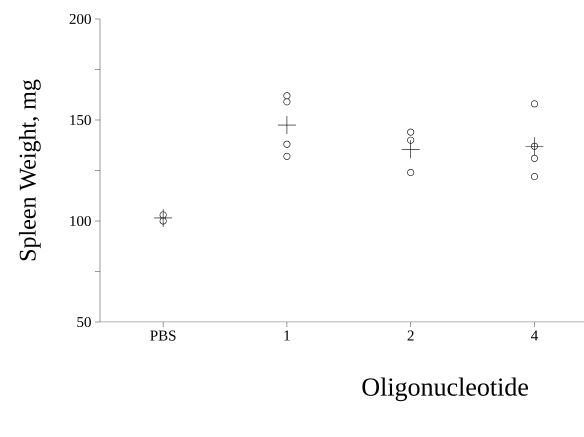 This screenshot has width=584, height=437. Describe the element at coordinates (534, 335) in the screenshot. I see `x-tick-label: 4` at that location.